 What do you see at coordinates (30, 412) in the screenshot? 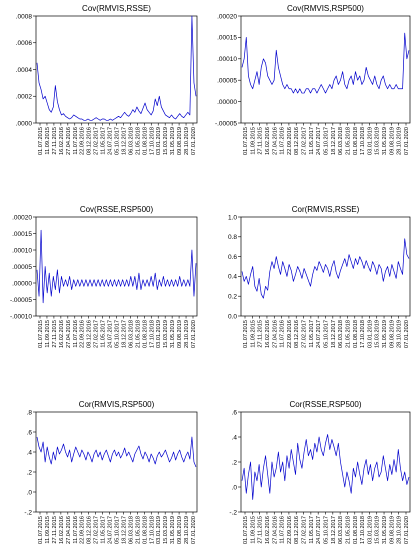
I see `y-tick-label: .8` at bounding box center [30, 412].